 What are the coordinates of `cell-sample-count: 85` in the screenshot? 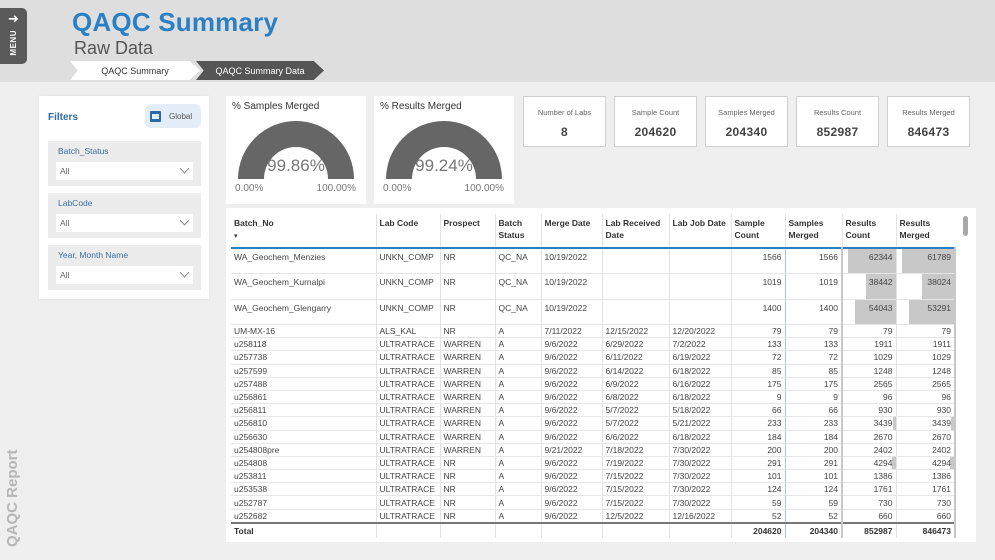 It's located at (758, 371).